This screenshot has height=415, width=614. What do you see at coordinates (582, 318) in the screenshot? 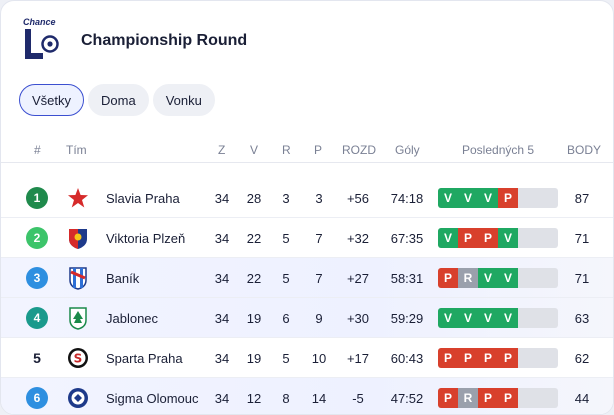
I see `points-cell: 63` at bounding box center [582, 318].